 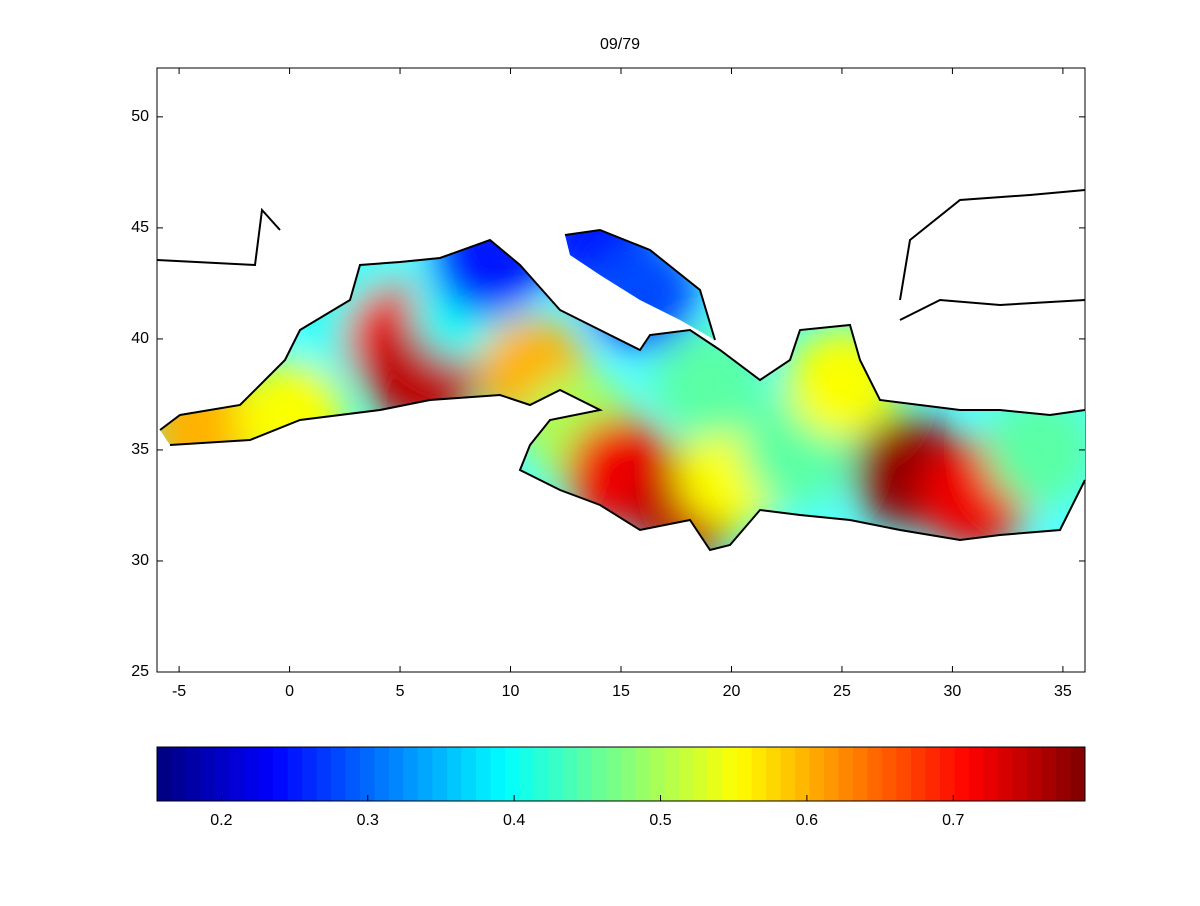 I want to click on x-tick-label: 0, so click(x=289, y=691).